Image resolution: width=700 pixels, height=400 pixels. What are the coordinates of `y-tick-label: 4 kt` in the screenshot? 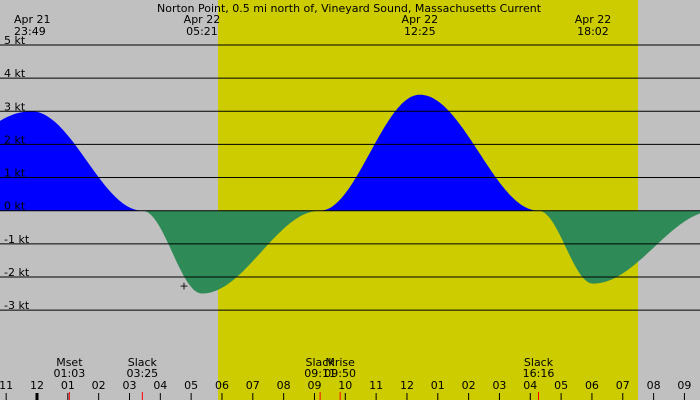 It's located at (15, 73).